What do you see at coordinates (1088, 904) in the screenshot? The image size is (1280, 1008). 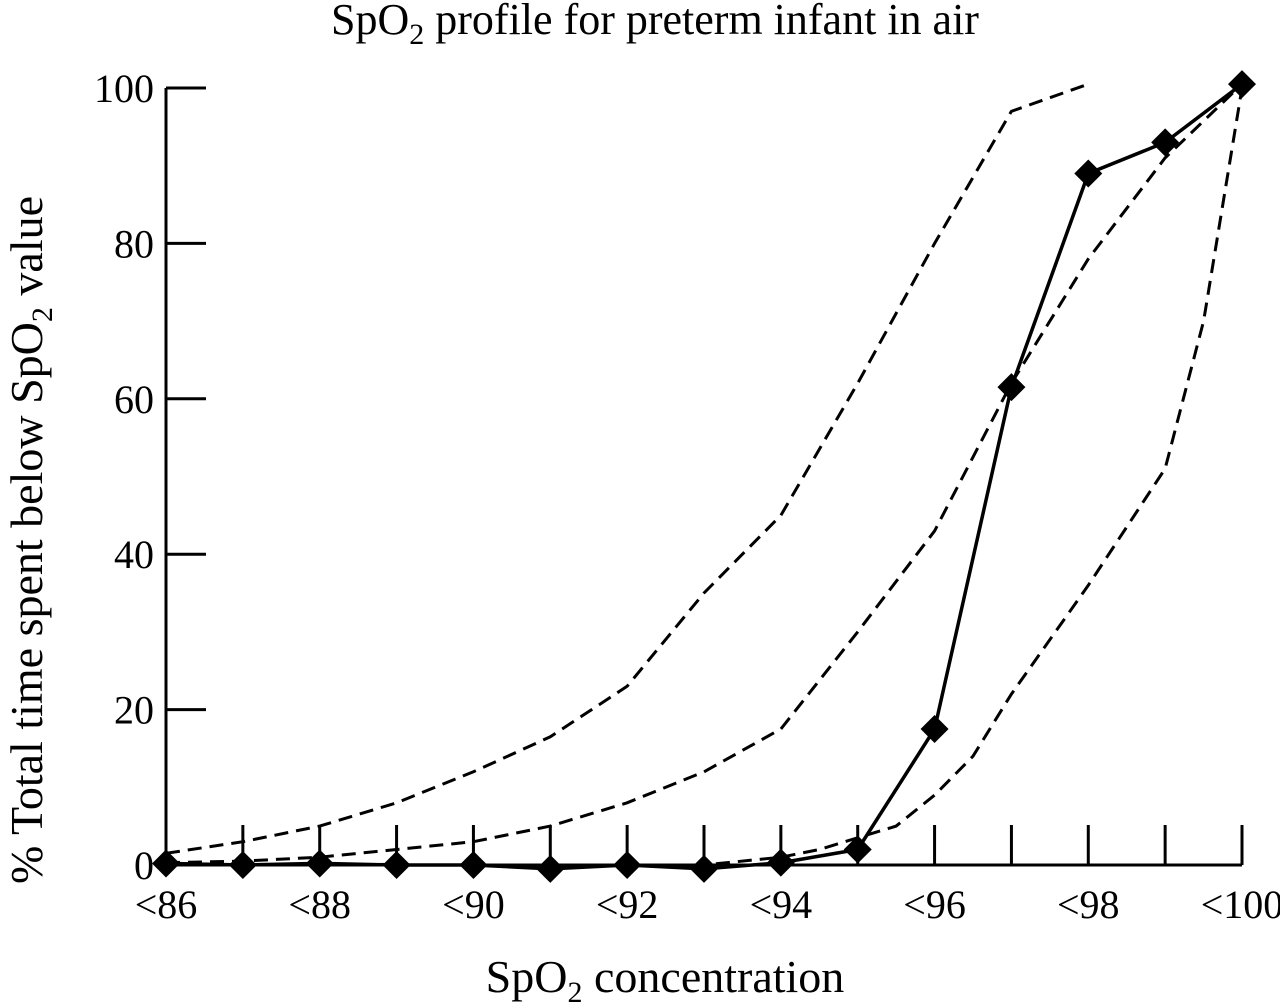 I see `x-tick-label: <98` at bounding box center [1088, 904].